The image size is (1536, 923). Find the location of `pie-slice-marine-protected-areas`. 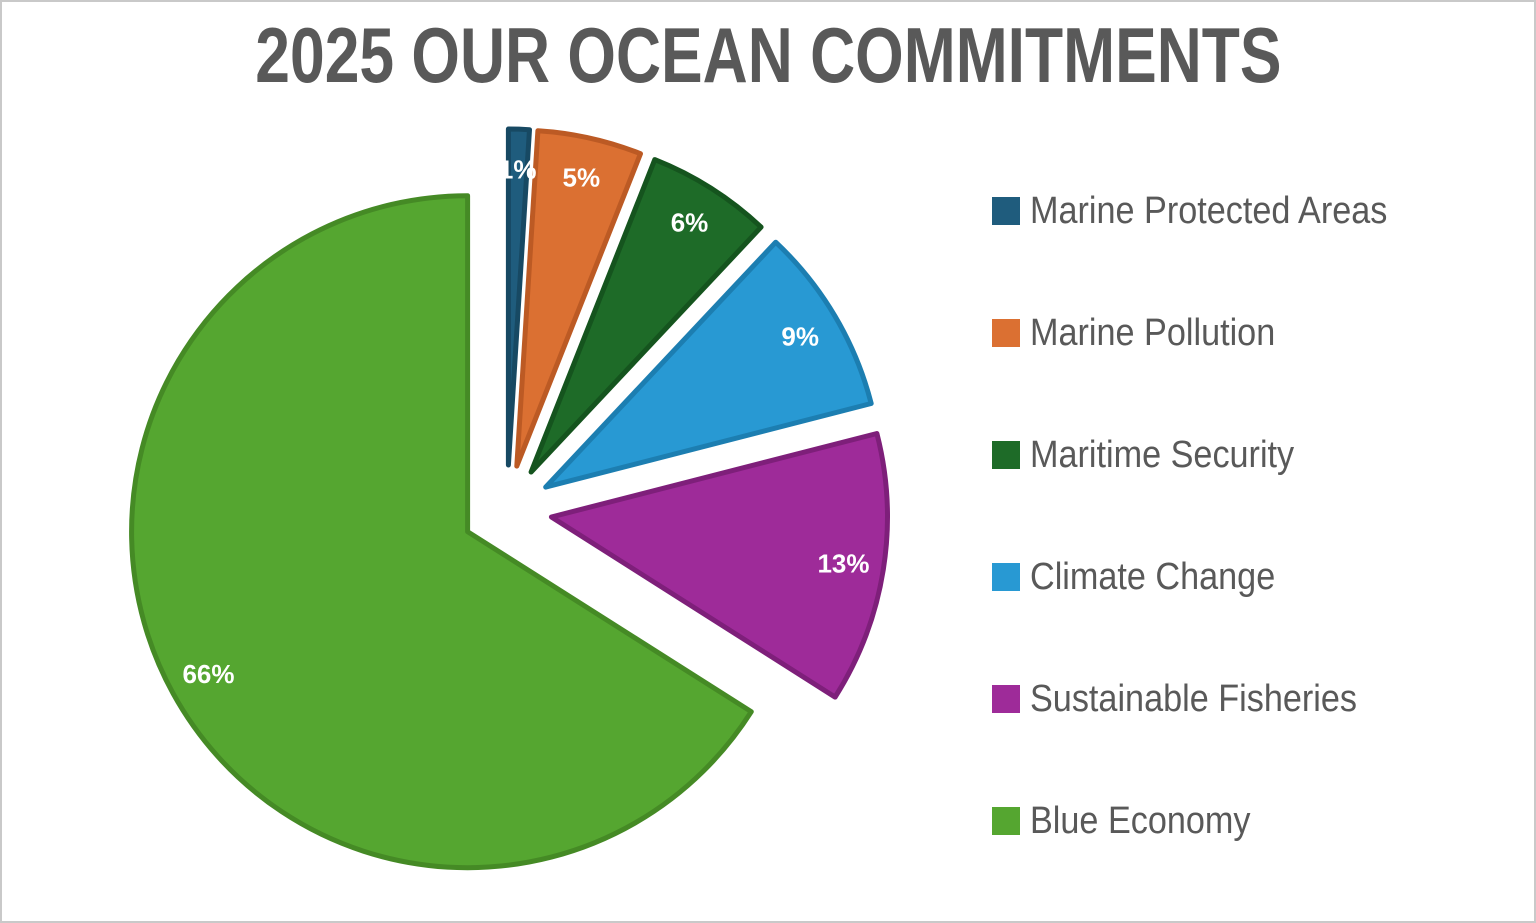

pie-slice-marine-protected-areas is located at coordinates (518, 297).